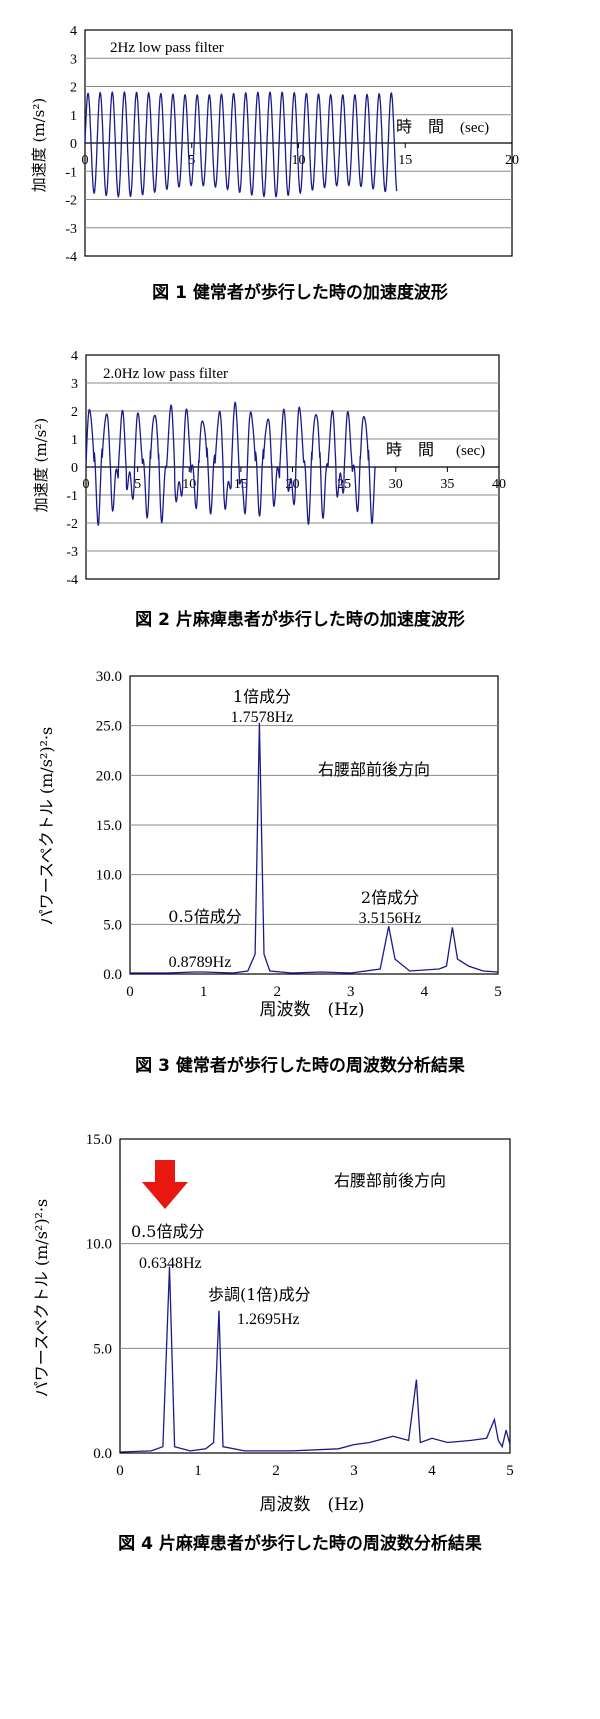 Image resolution: width=600 pixels, height=1719 pixels. I want to click on annotation-step-label: 歩調(1倍)成分, so click(259, 1294).